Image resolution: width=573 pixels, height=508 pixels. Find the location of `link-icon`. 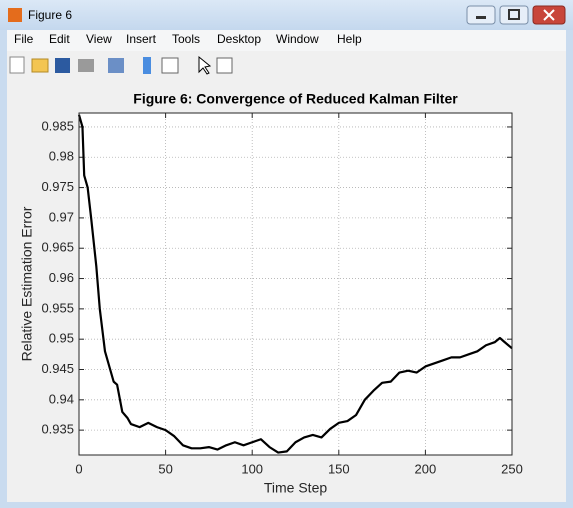

link-icon is located at coordinates (116, 65).